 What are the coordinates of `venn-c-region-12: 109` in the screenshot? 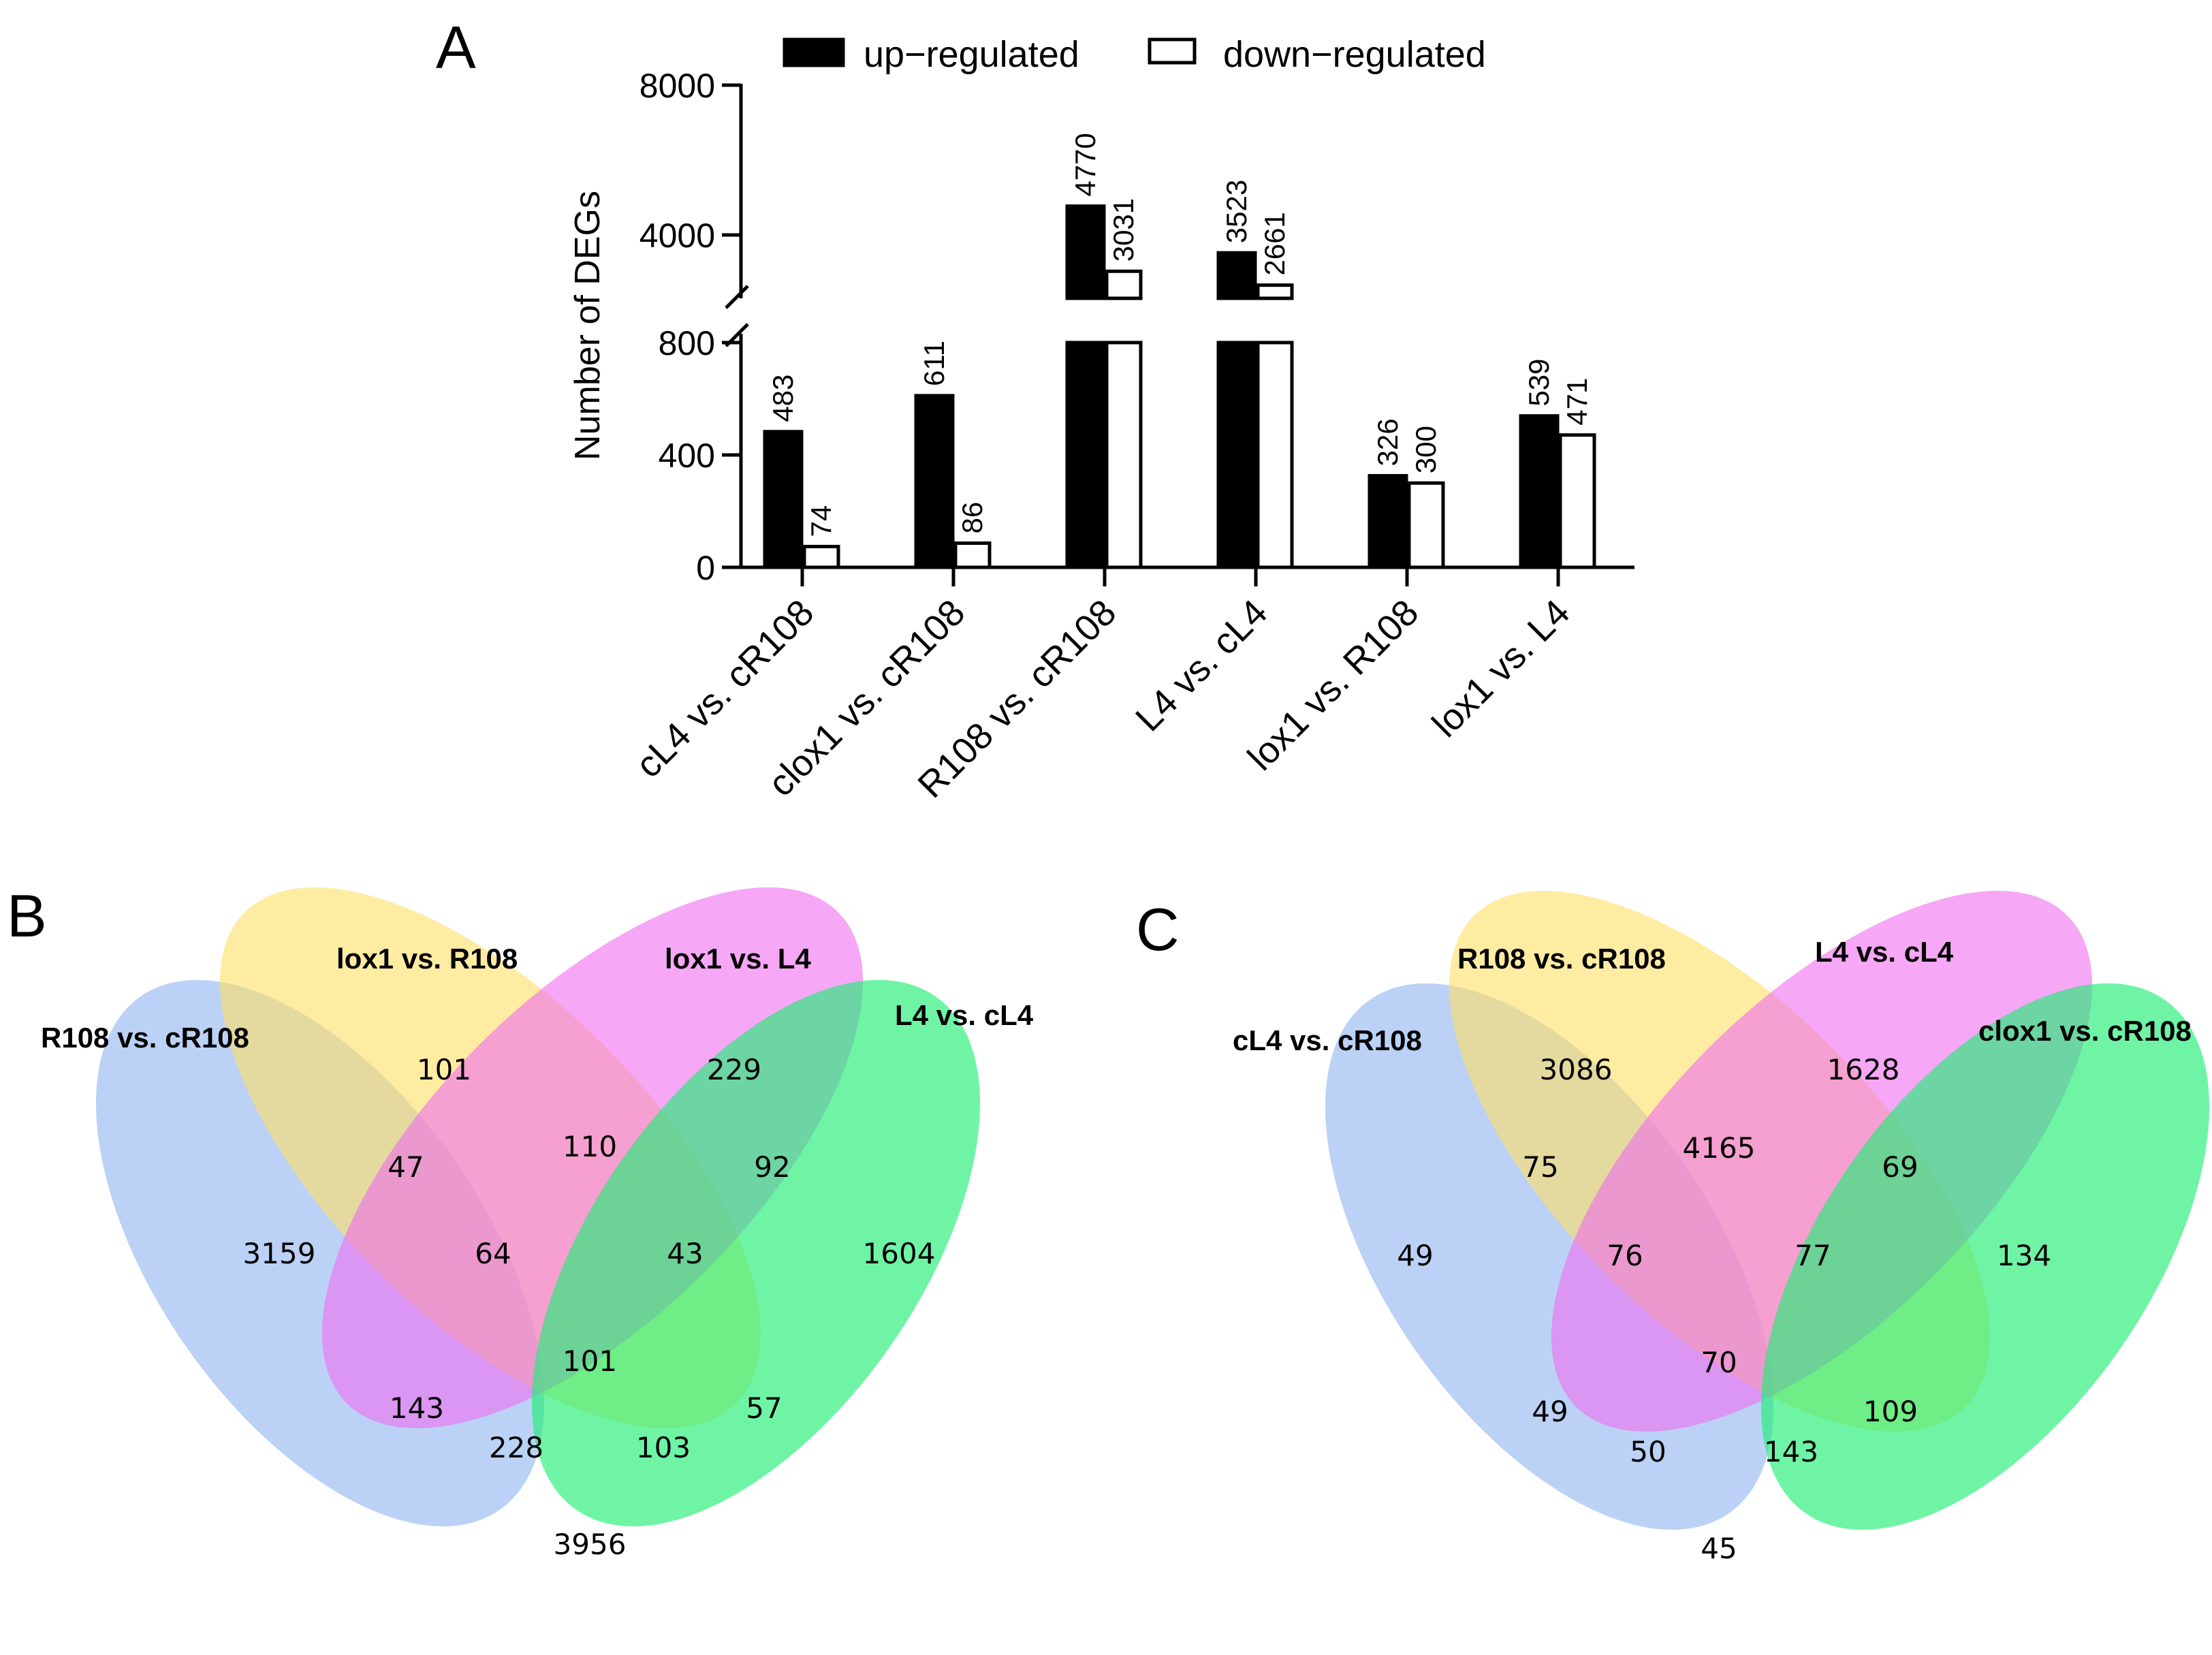 It's located at (1890, 1411).